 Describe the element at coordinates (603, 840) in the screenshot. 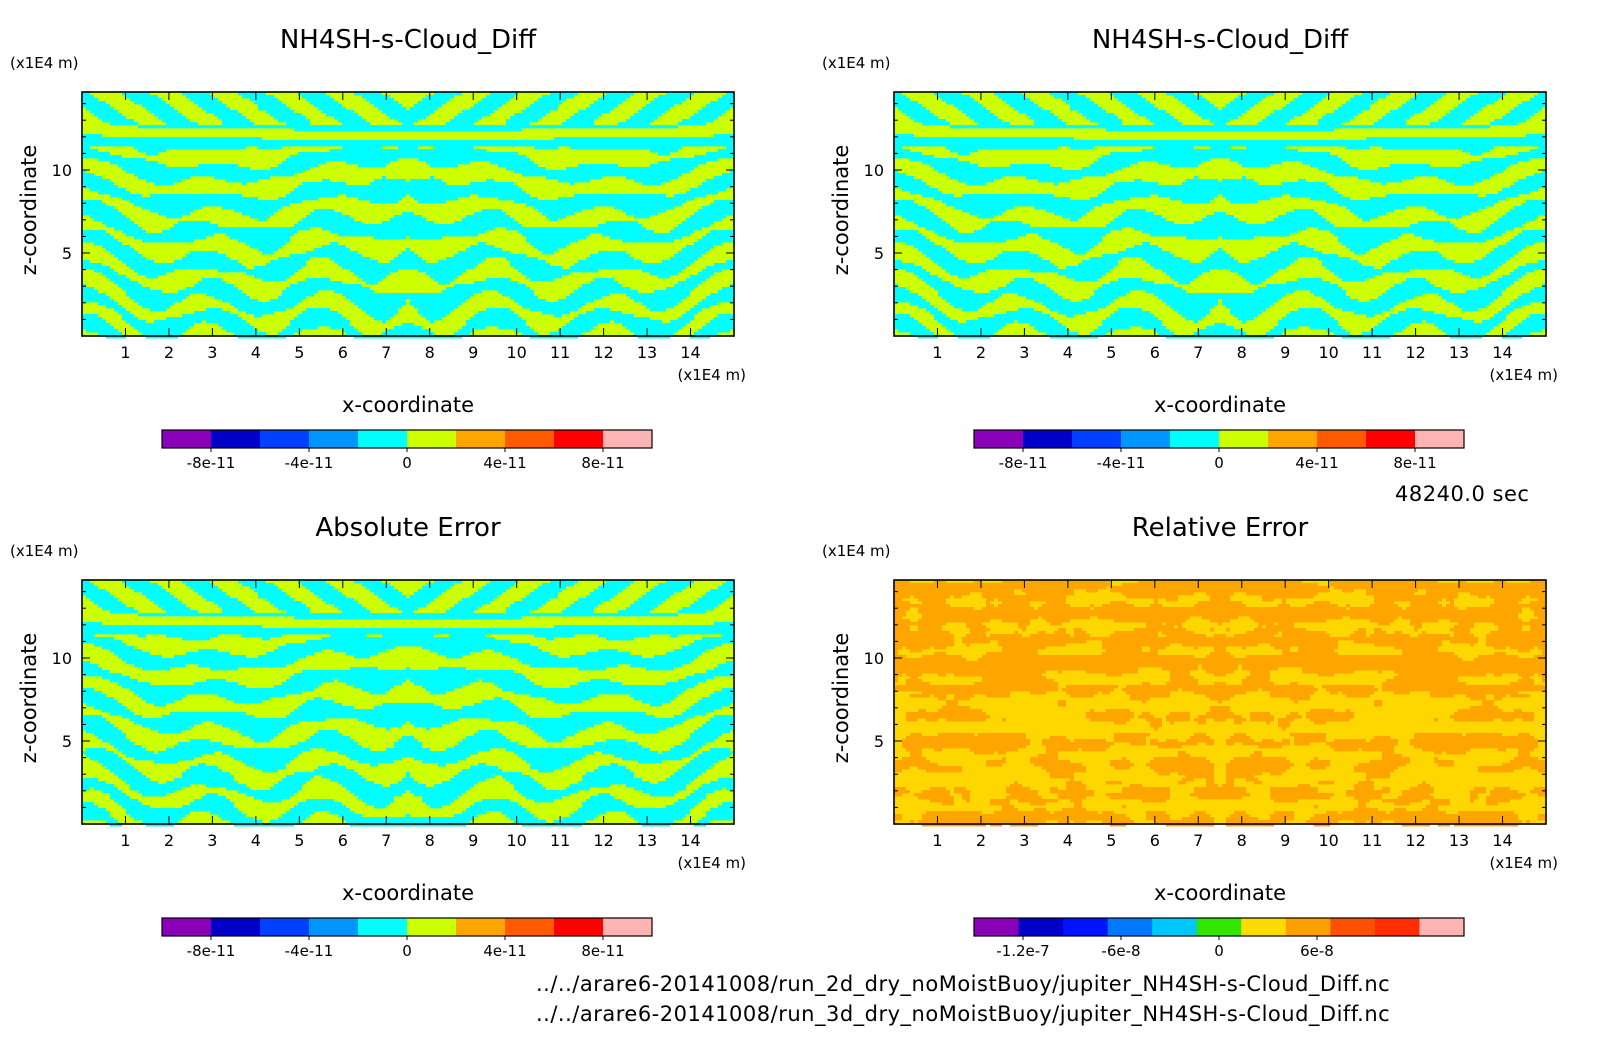

I see `x-tick-label: 12` at that location.